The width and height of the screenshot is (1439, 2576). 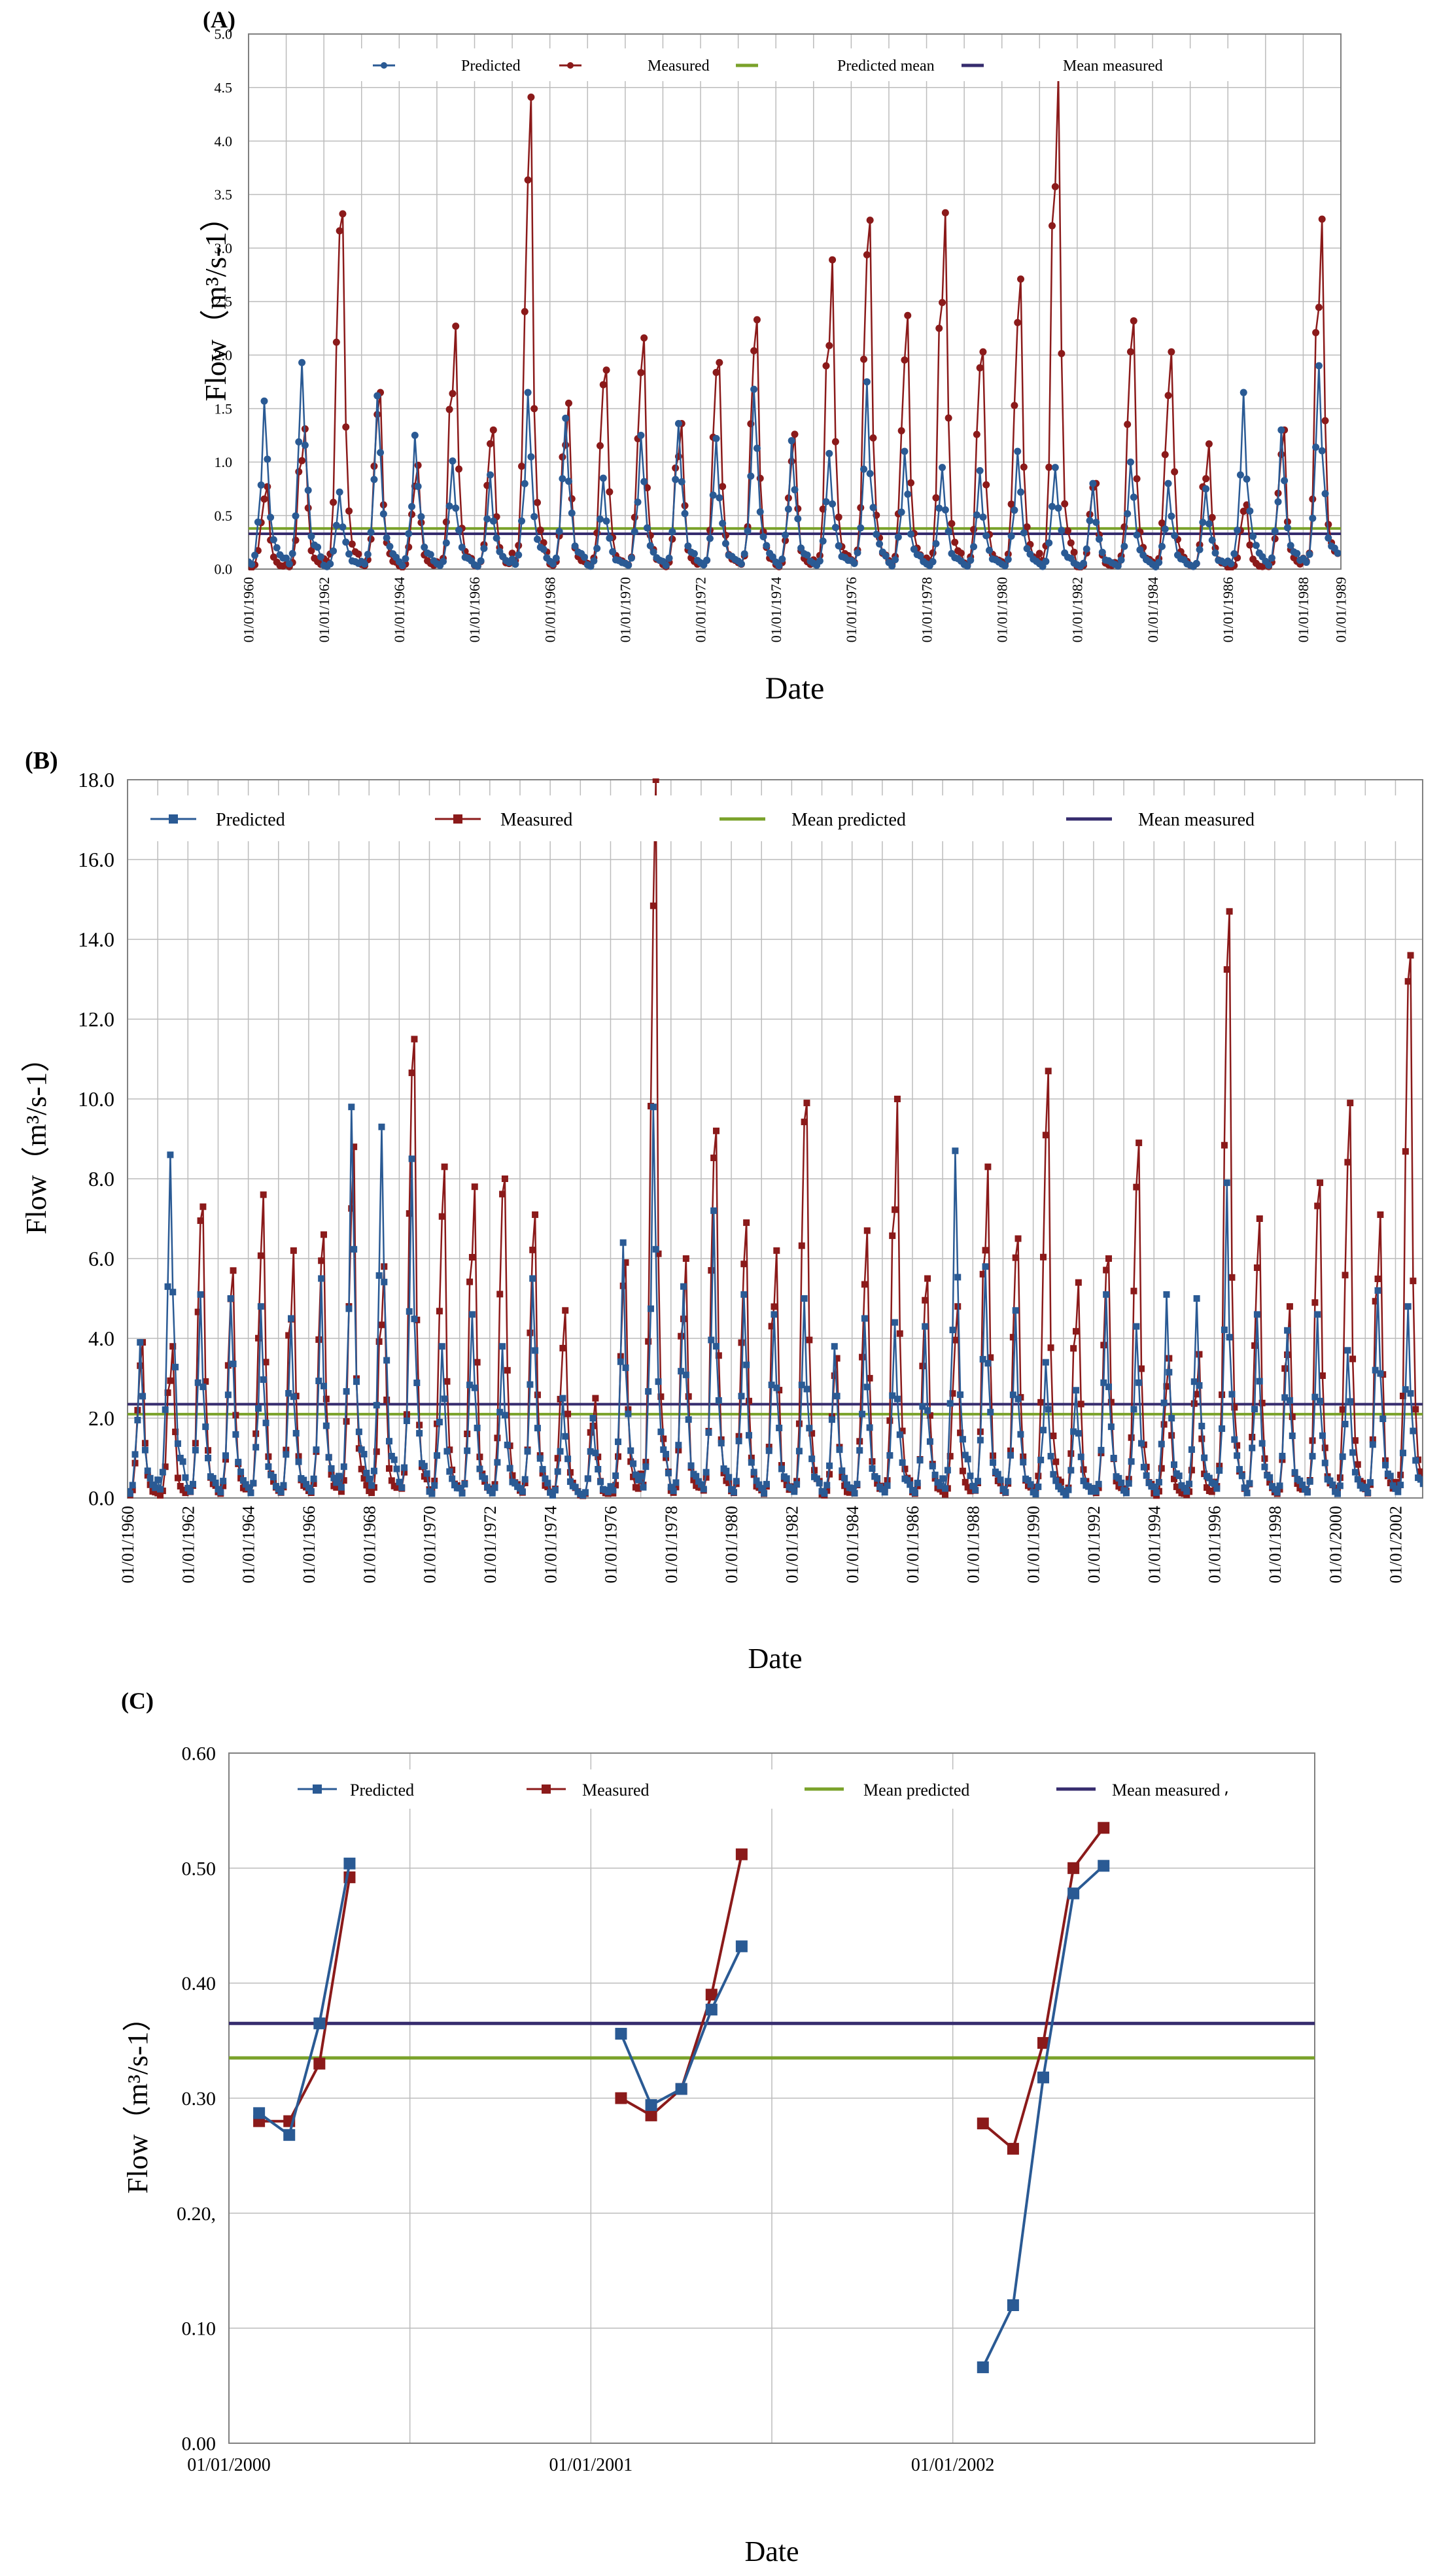 What do you see at coordinates (249, 609) in the screenshot?
I see `x-tick-label: 01/01/1960` at bounding box center [249, 609].